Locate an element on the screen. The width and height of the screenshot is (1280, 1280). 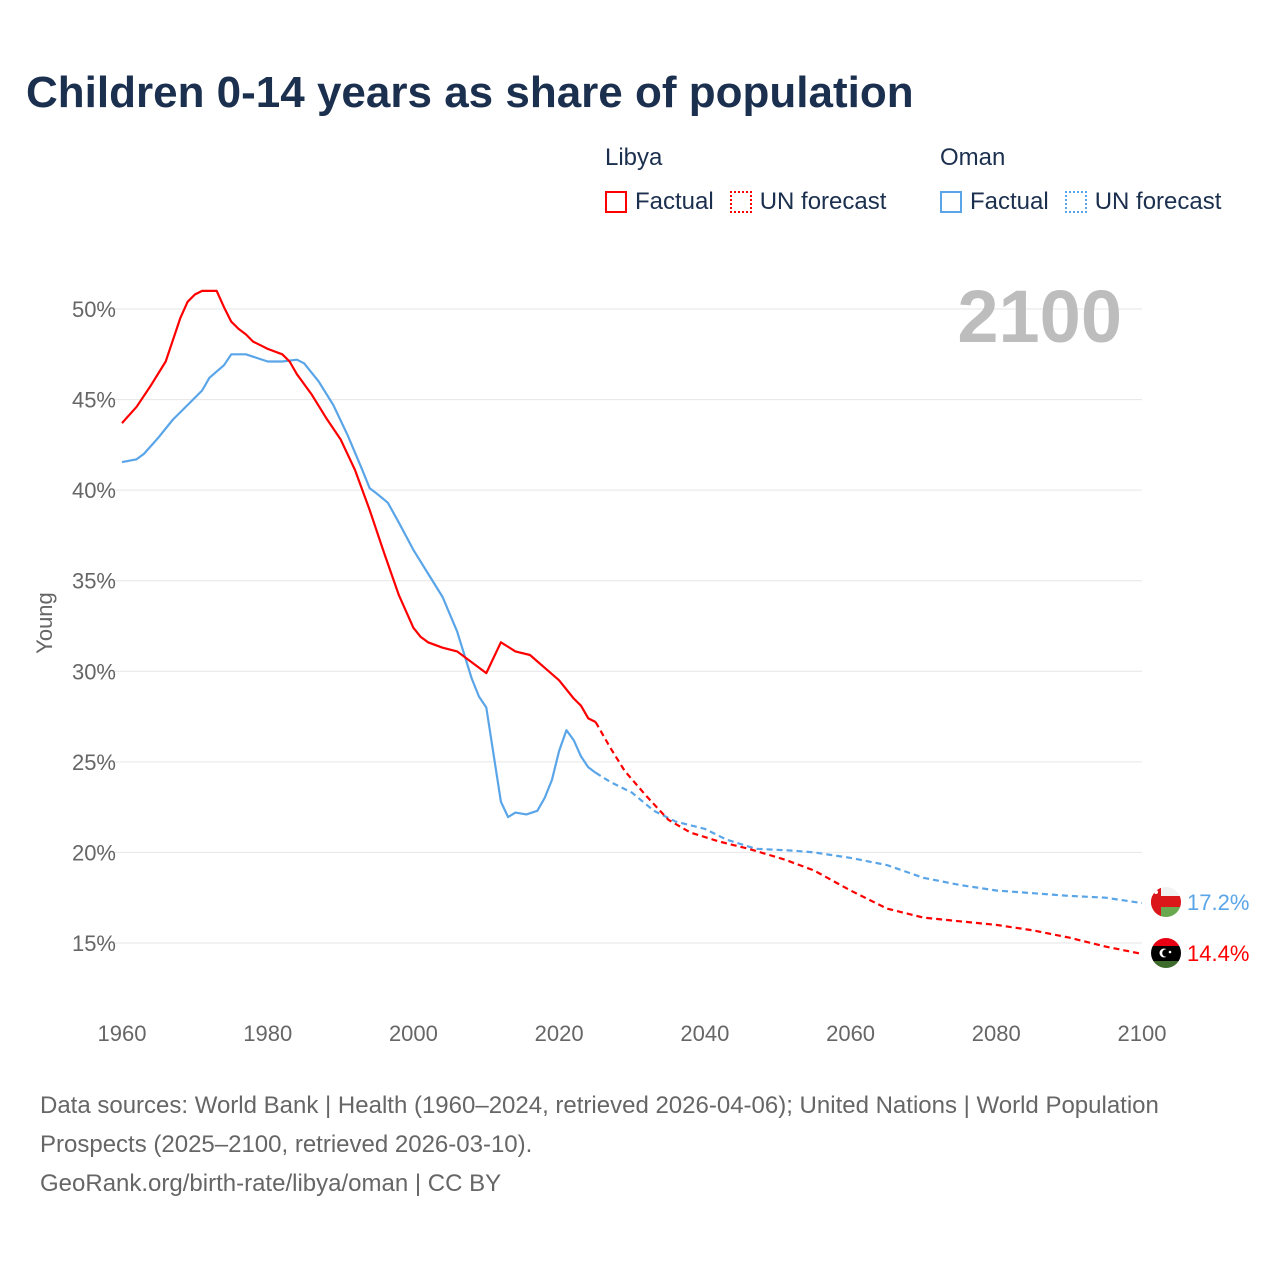
oman-factual-line is located at coordinates (359, 586).